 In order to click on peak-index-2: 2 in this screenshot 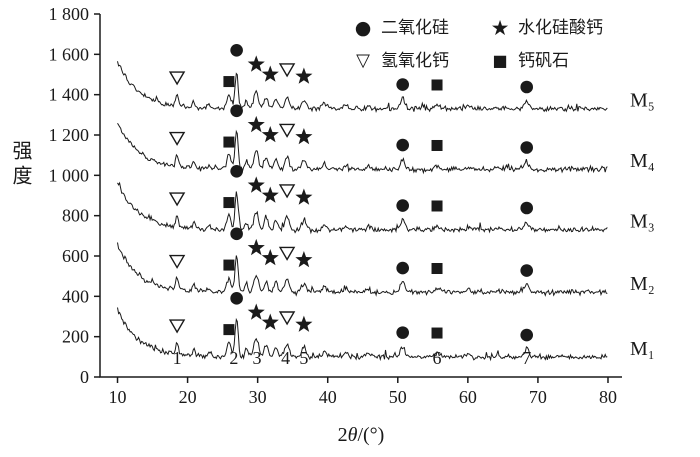, I will do `click(233, 358)`.